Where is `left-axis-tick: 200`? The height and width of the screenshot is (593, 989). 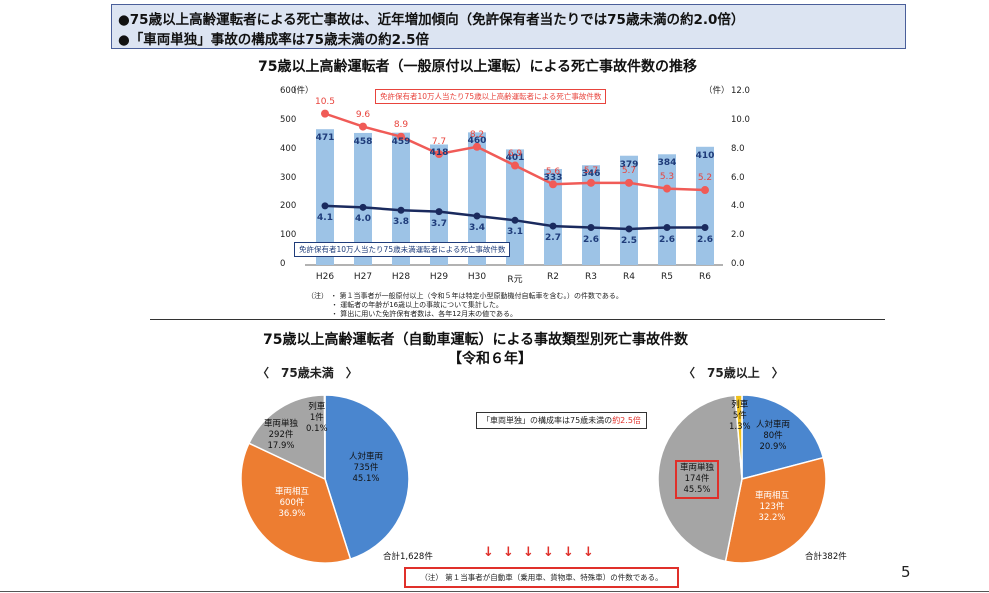
left-axis-tick: 200 is located at coordinates (288, 206).